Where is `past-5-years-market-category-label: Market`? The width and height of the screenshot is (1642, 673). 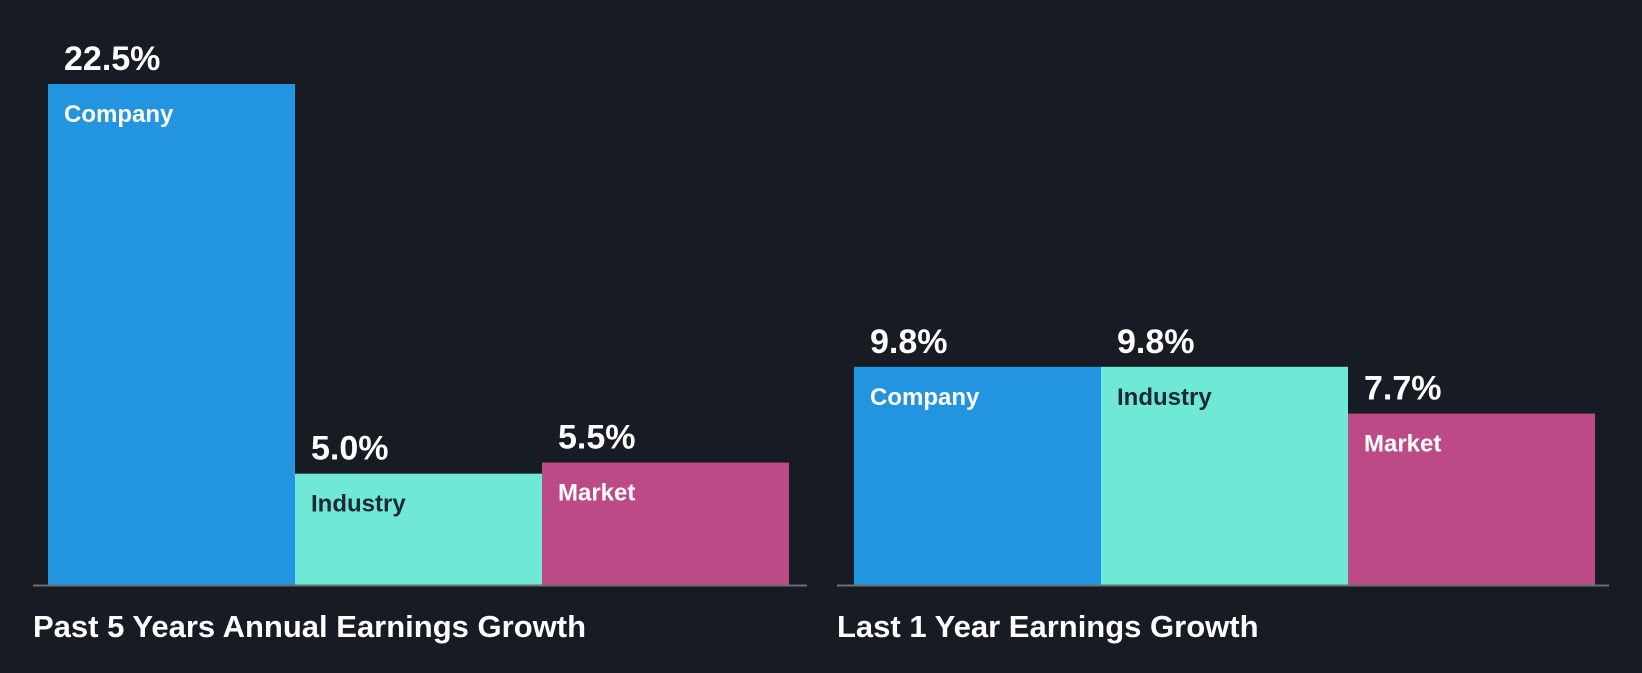
past-5-years-market-category-label: Market is located at coordinates (596, 493).